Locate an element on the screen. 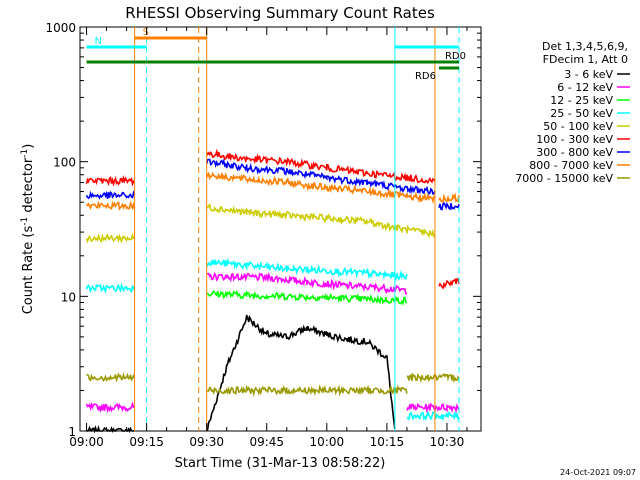 This screenshot has height=480, width=640. y-tick-label-2: 100 is located at coordinates (64, 163).